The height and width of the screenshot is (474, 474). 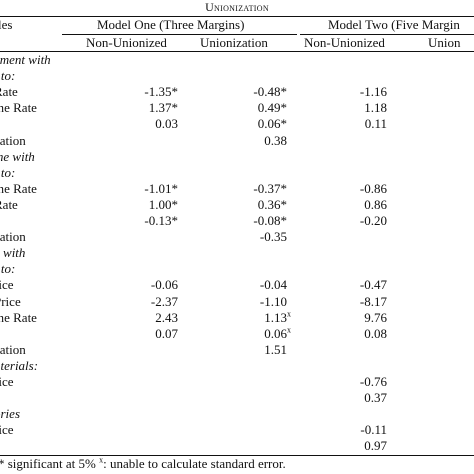 I want to click on row-value-text: -2.37, so click(x=164, y=301).